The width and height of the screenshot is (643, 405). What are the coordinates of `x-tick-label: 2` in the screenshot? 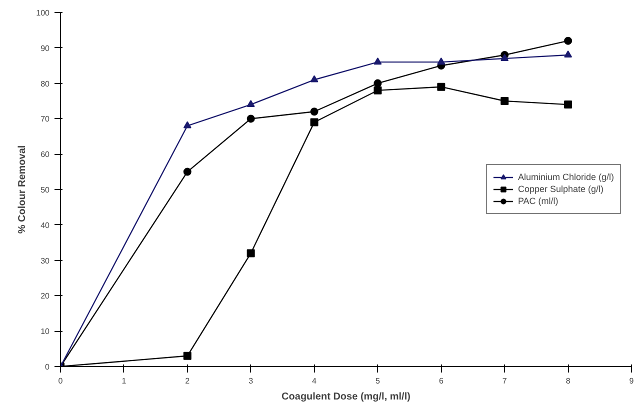 It's located at (187, 381).